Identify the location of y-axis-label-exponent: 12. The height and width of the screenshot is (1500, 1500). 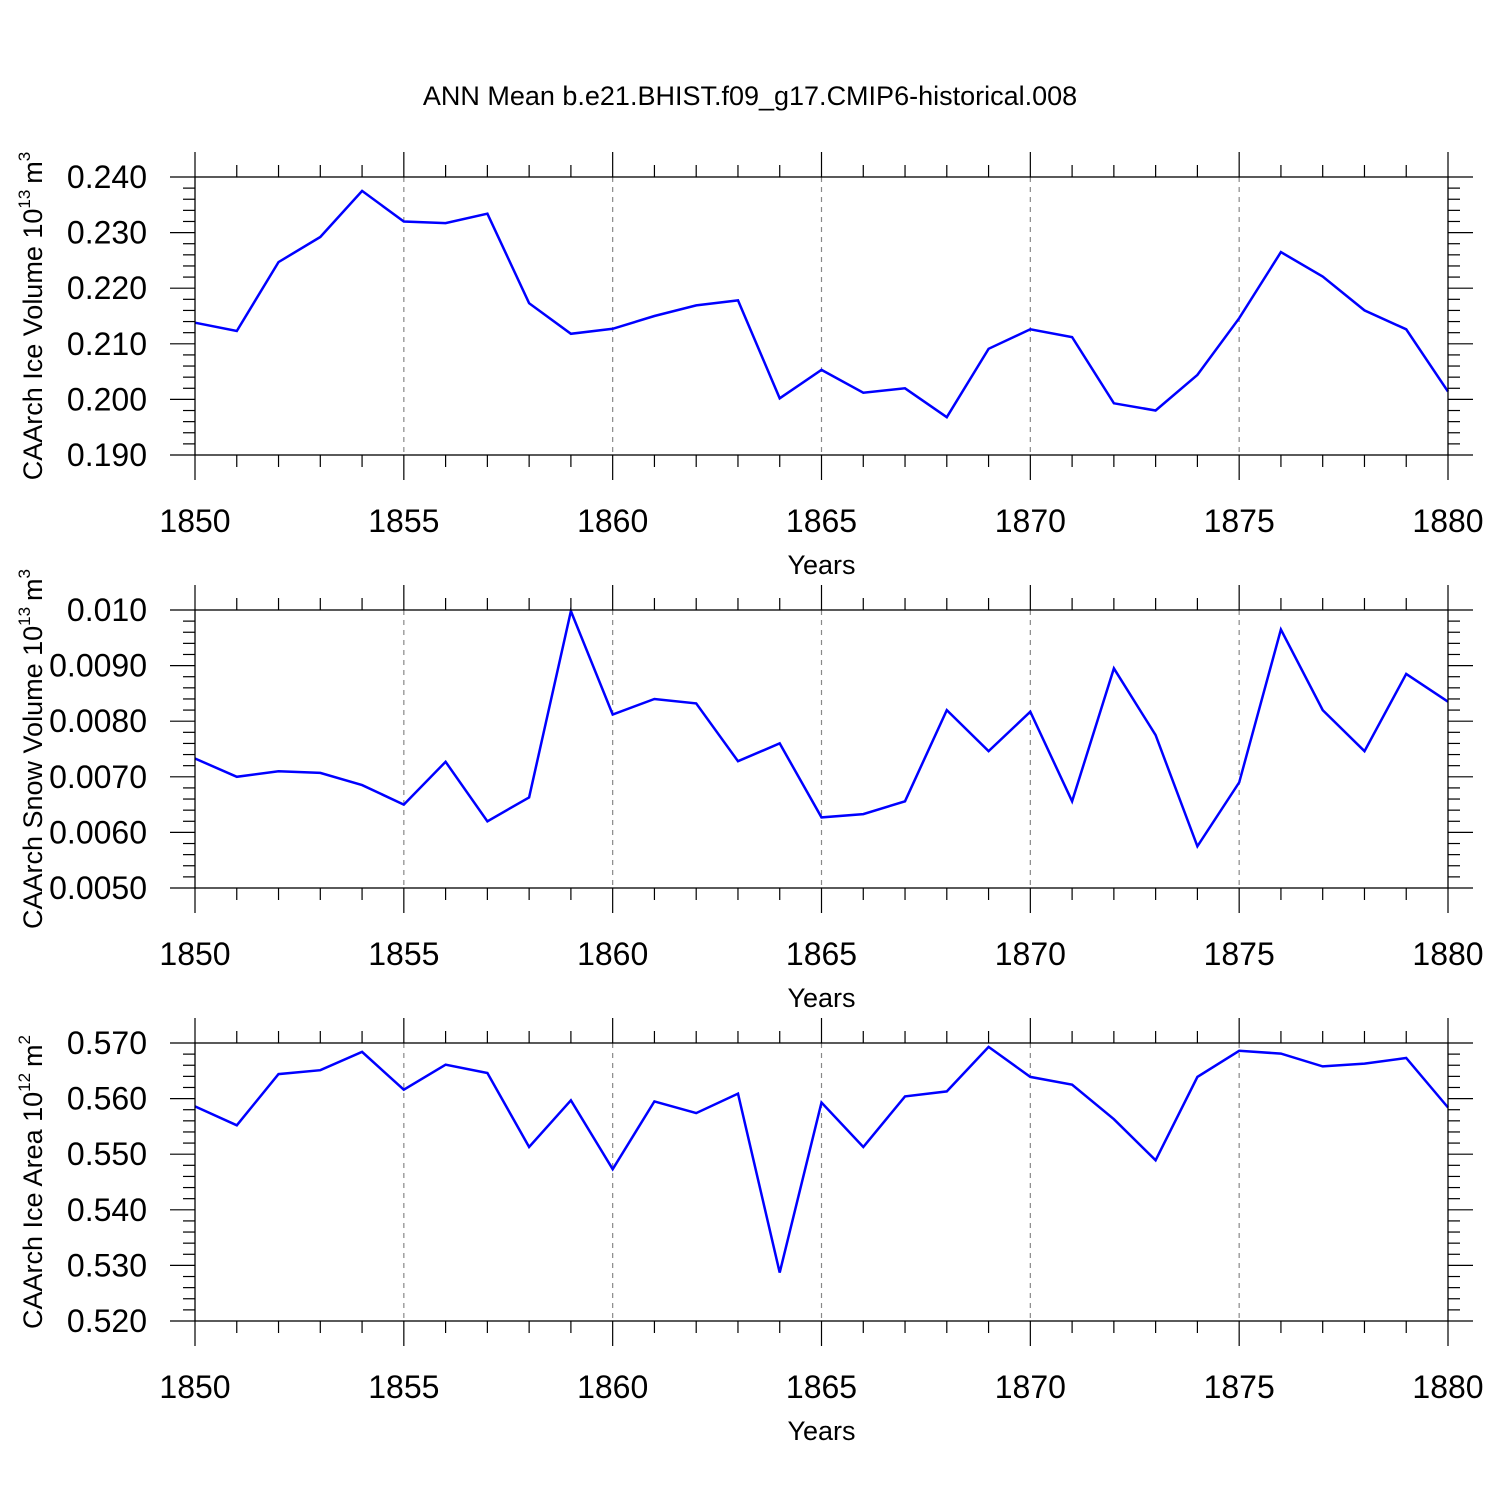
(24, 1082).